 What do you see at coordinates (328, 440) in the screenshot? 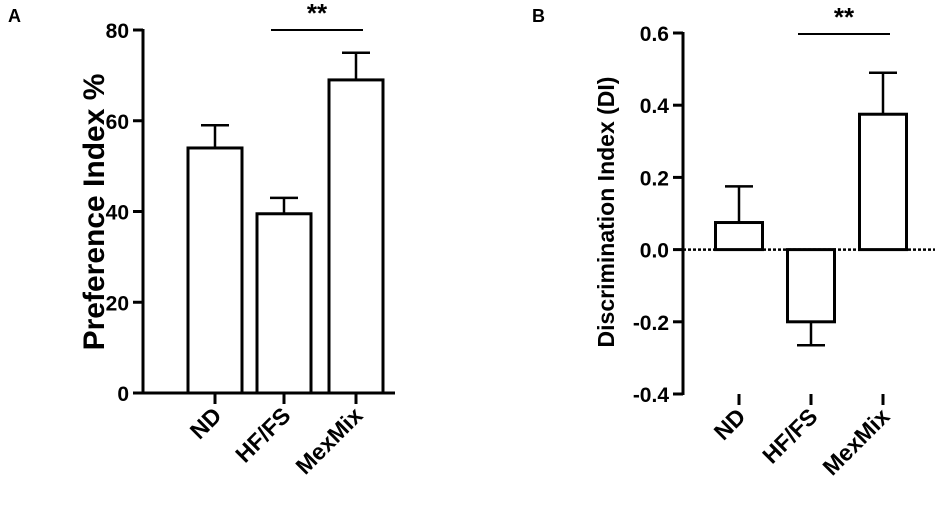
I see `panel-a-category-label: MexMix` at bounding box center [328, 440].